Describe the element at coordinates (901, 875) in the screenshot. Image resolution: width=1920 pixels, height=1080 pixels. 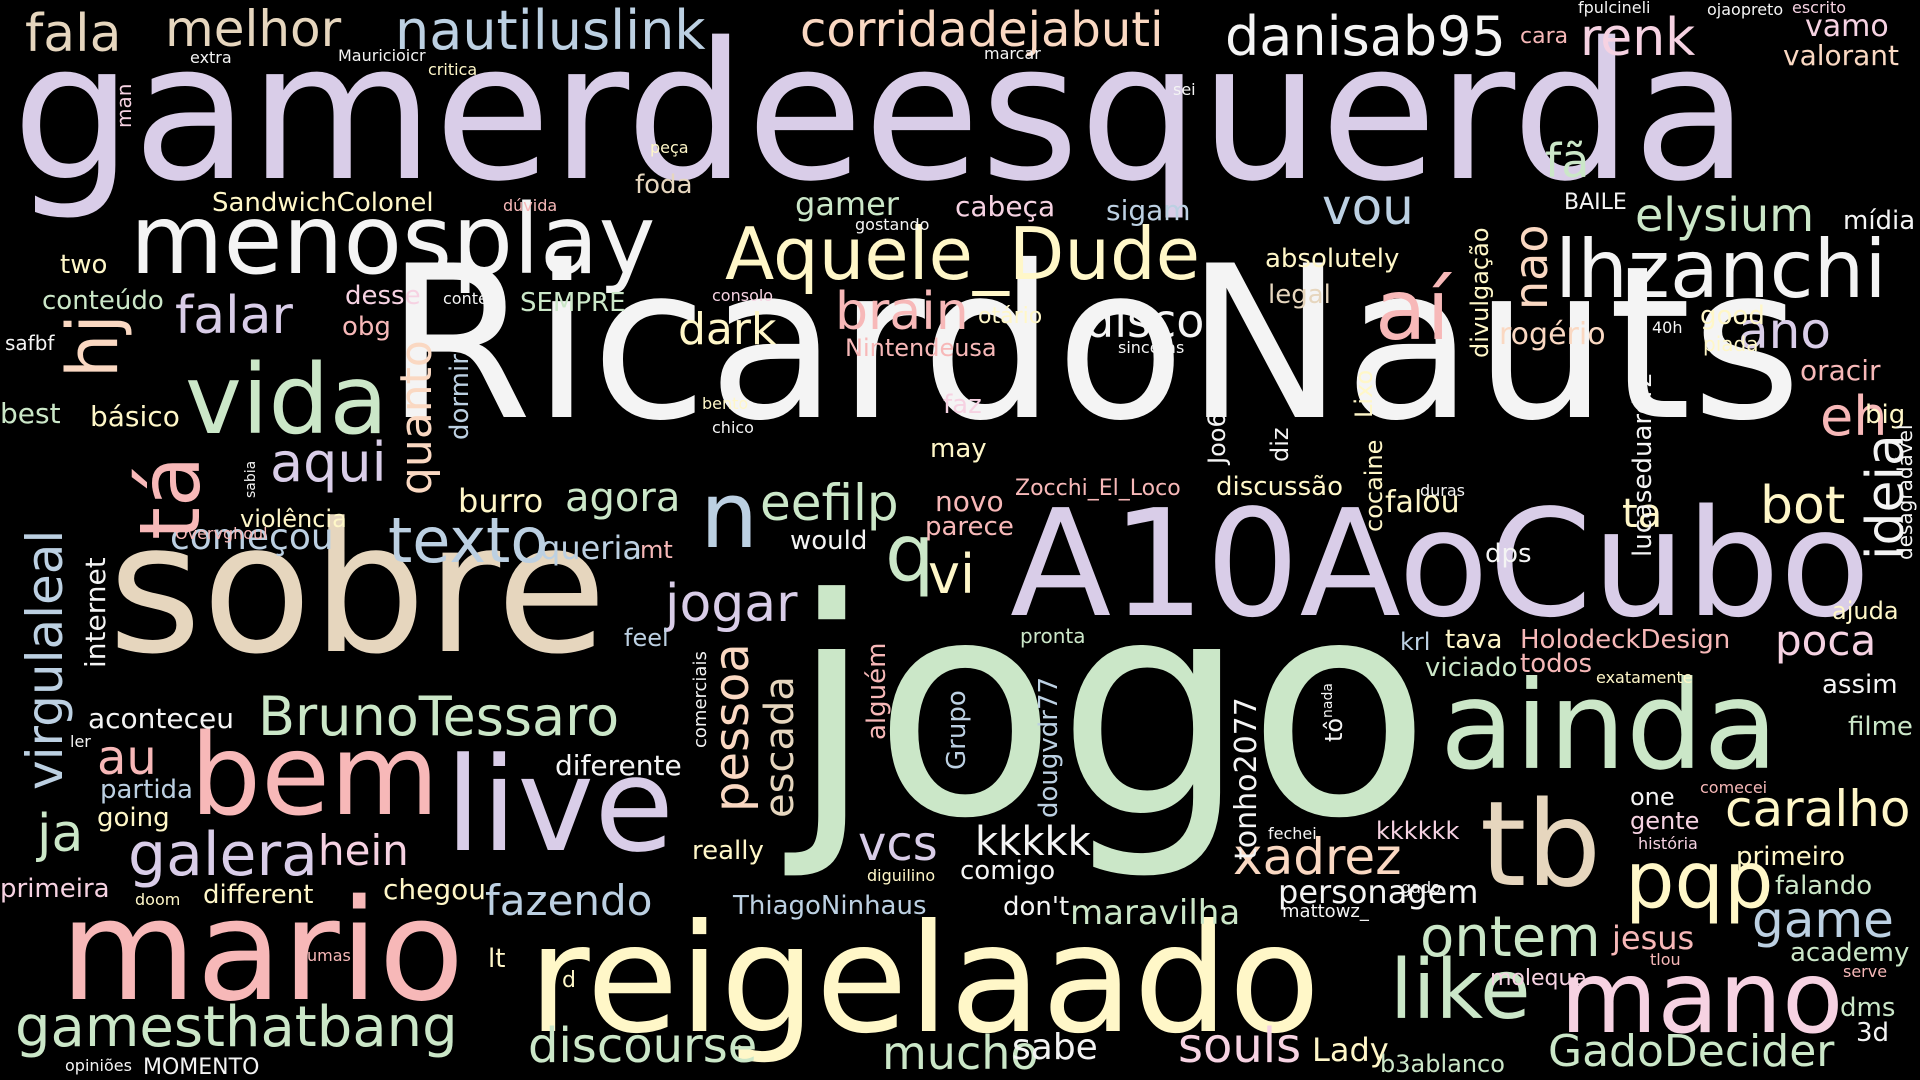
I see `word-diguilino: diguilino` at that location.